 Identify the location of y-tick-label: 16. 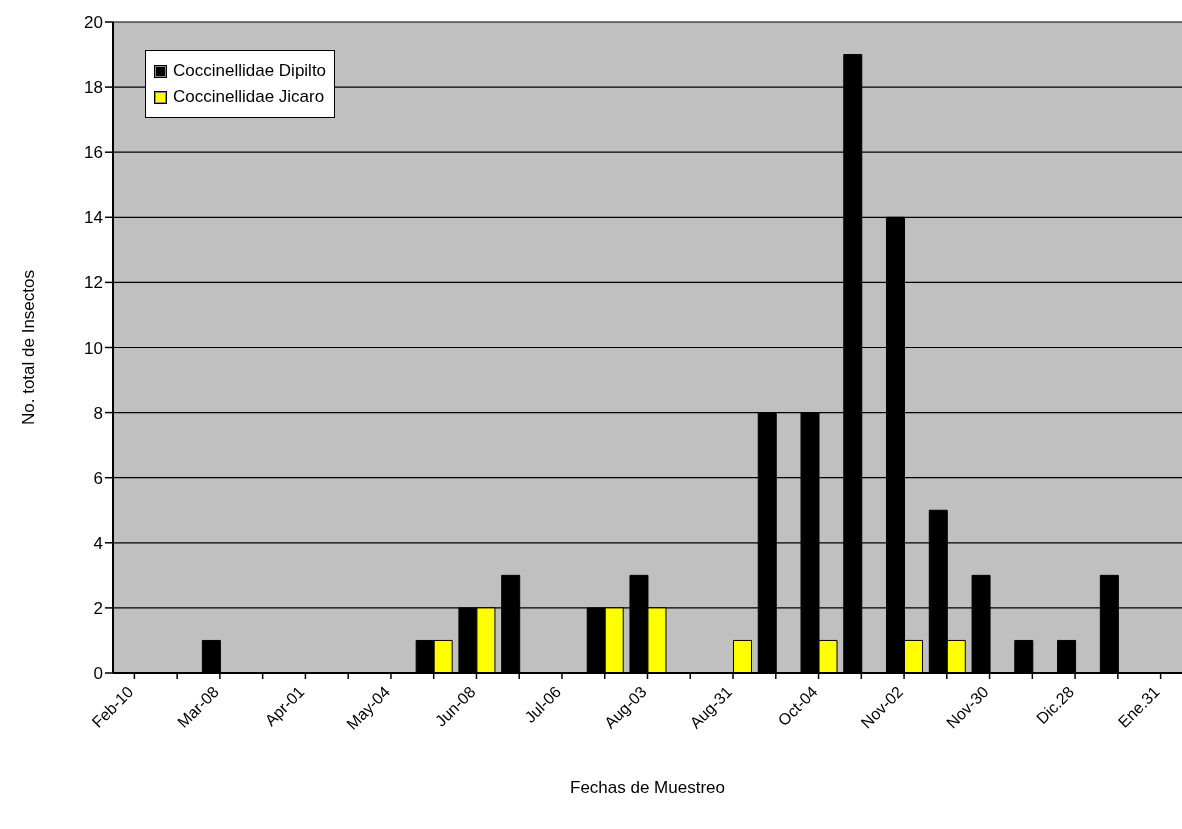
(93, 153).